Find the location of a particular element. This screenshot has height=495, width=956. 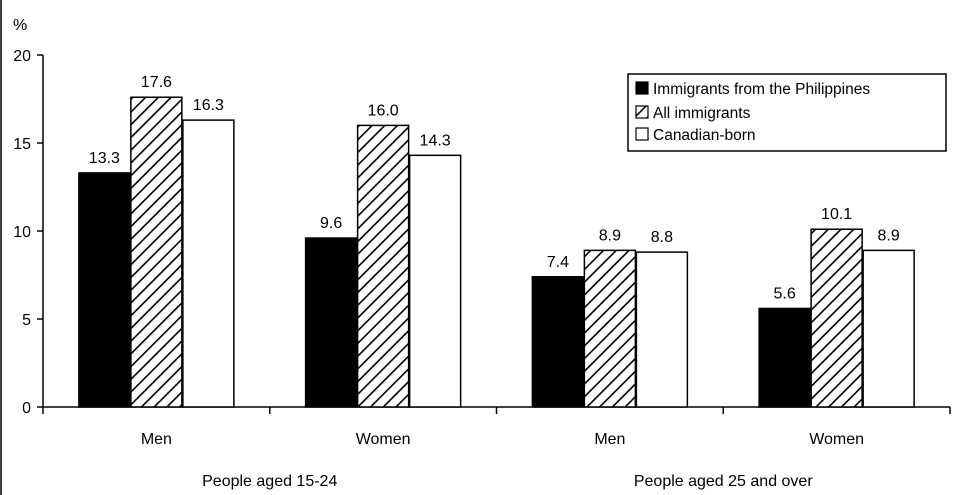

bar-value-label: 14.3 is located at coordinates (435, 140).